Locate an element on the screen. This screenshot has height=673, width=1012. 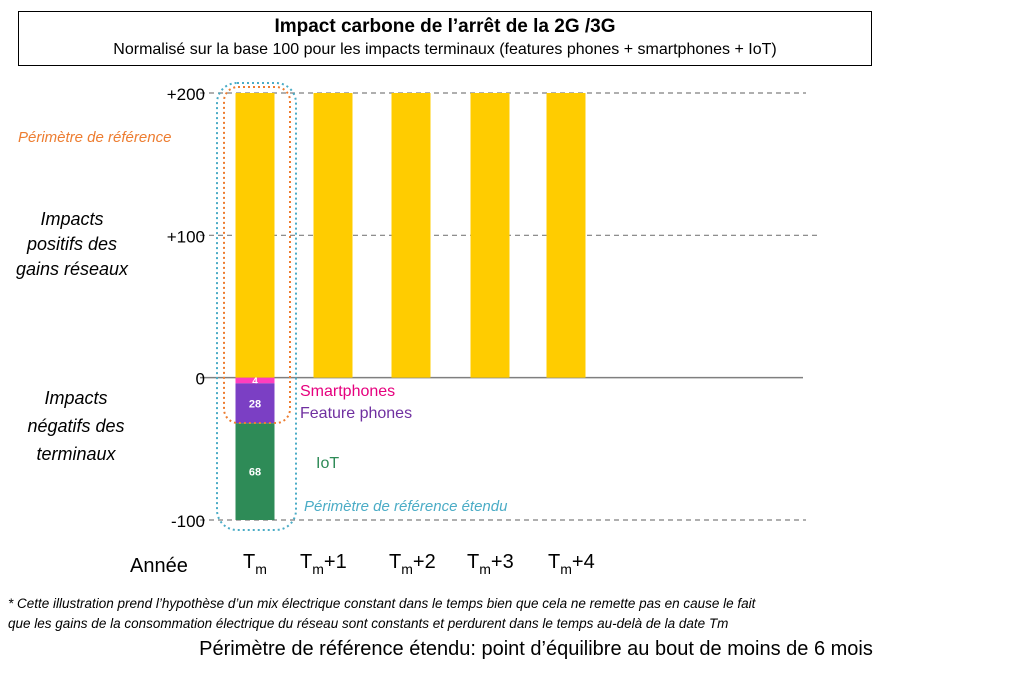
series-label-feature-phones: Feature phones is located at coordinates (356, 413).